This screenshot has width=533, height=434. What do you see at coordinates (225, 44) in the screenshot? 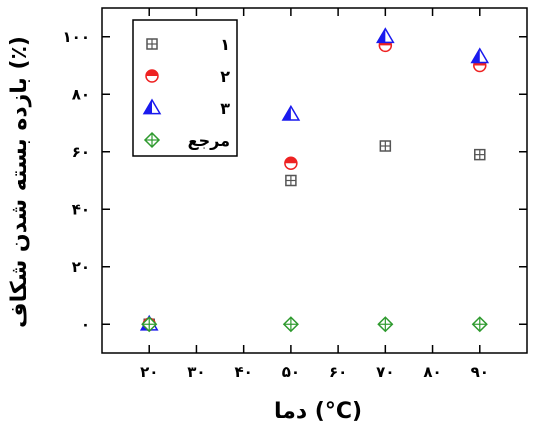
I see `legend-label: ۱` at bounding box center [225, 44].